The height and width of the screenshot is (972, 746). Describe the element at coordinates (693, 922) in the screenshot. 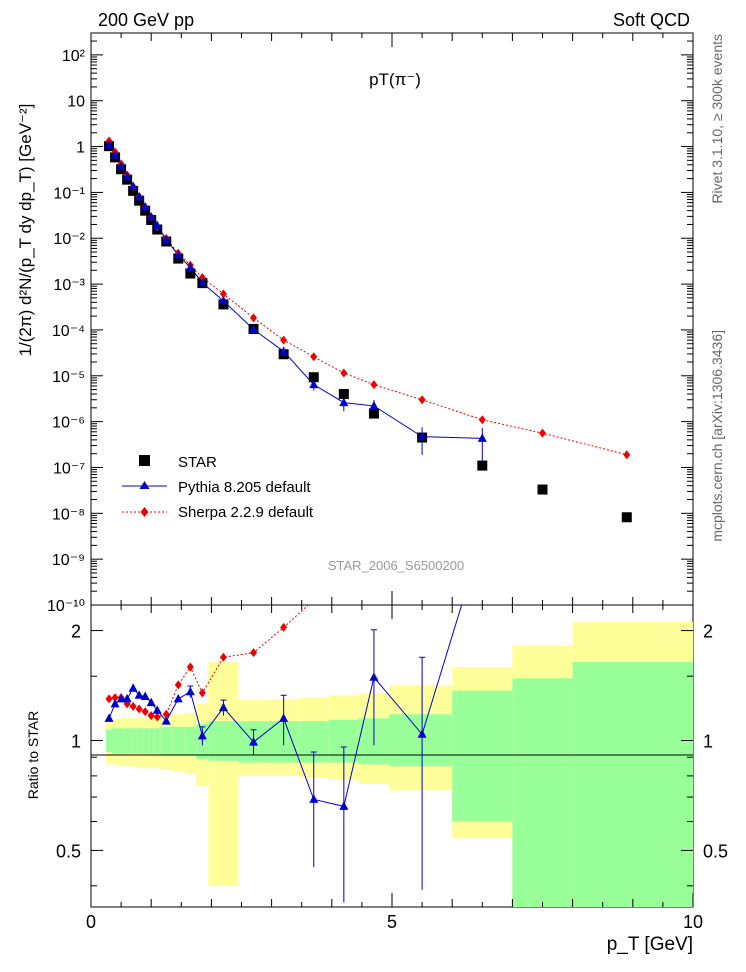

I see `x-tick-label: 10` at that location.